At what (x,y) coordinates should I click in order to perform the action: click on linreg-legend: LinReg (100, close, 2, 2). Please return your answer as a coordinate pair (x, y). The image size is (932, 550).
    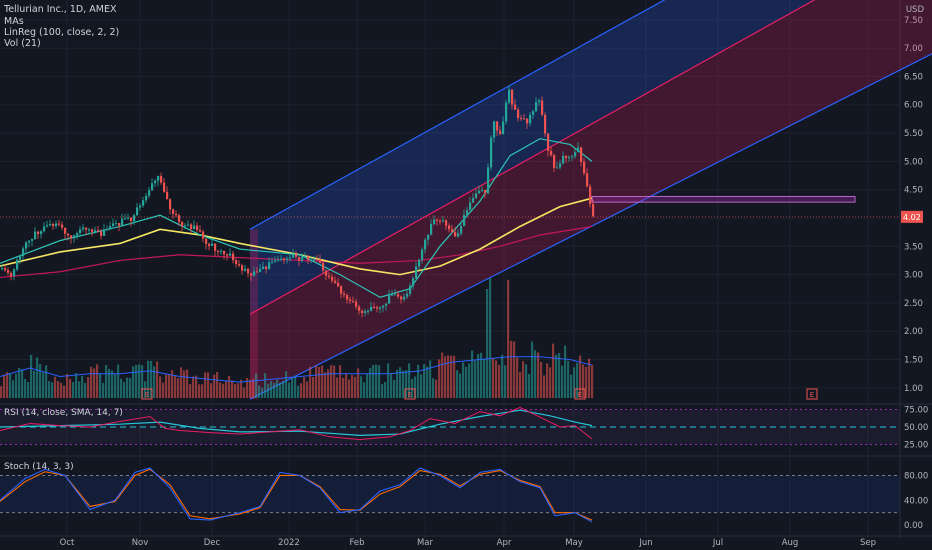
    Looking at the image, I should click on (62, 32).